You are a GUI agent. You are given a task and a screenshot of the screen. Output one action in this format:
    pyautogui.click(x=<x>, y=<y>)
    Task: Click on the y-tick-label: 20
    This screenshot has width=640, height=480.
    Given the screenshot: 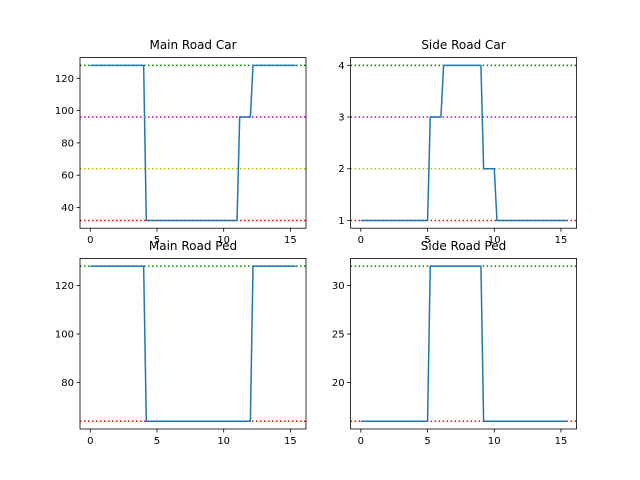 What is the action you would take?
    pyautogui.click(x=338, y=383)
    